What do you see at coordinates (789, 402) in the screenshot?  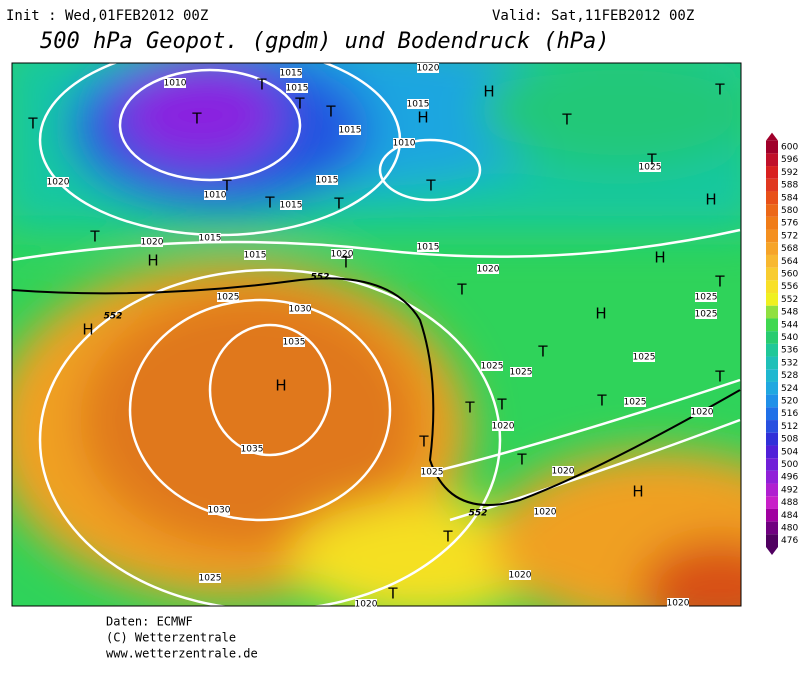 I see `colorbar-label: 520` at bounding box center [789, 402].